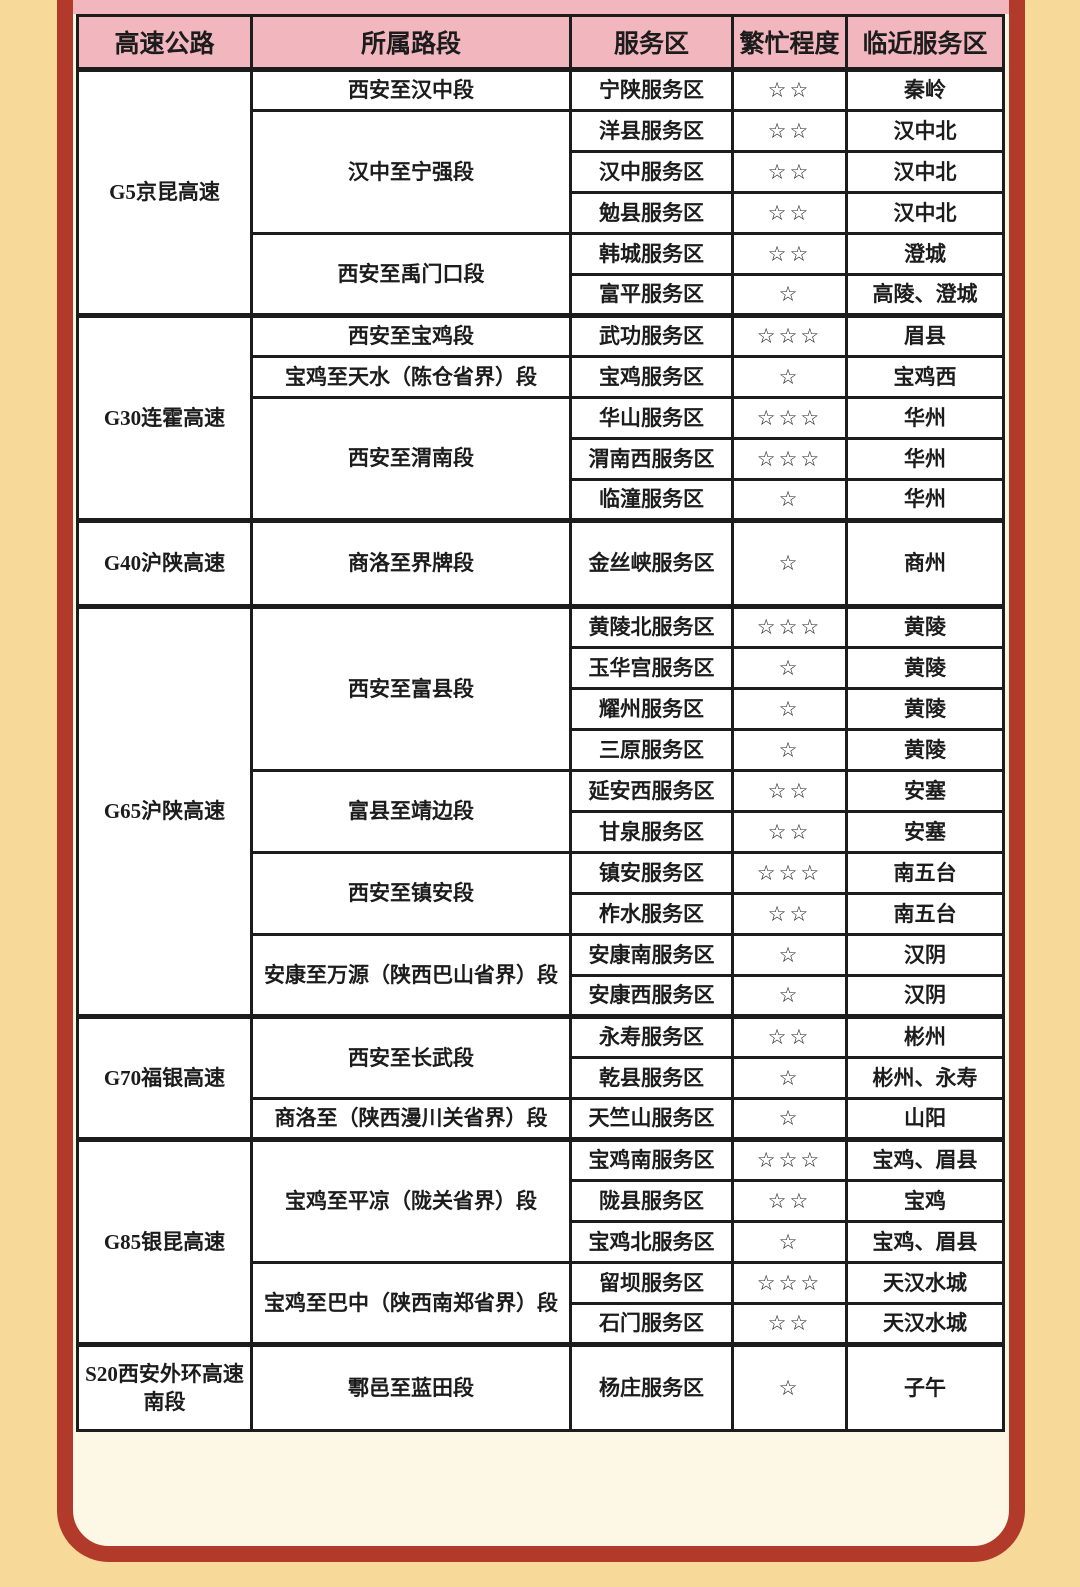 The width and height of the screenshot is (1080, 1587). What do you see at coordinates (651, 172) in the screenshot?
I see `service-area-cell: 汉中服务区` at bounding box center [651, 172].